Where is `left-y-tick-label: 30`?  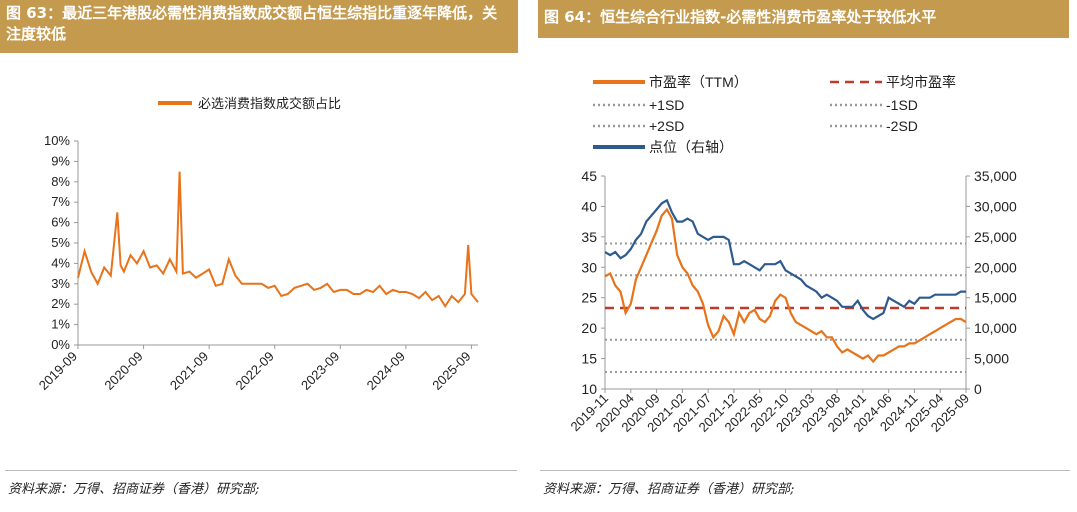
left-y-tick-label: 30 is located at coordinates (589, 267).